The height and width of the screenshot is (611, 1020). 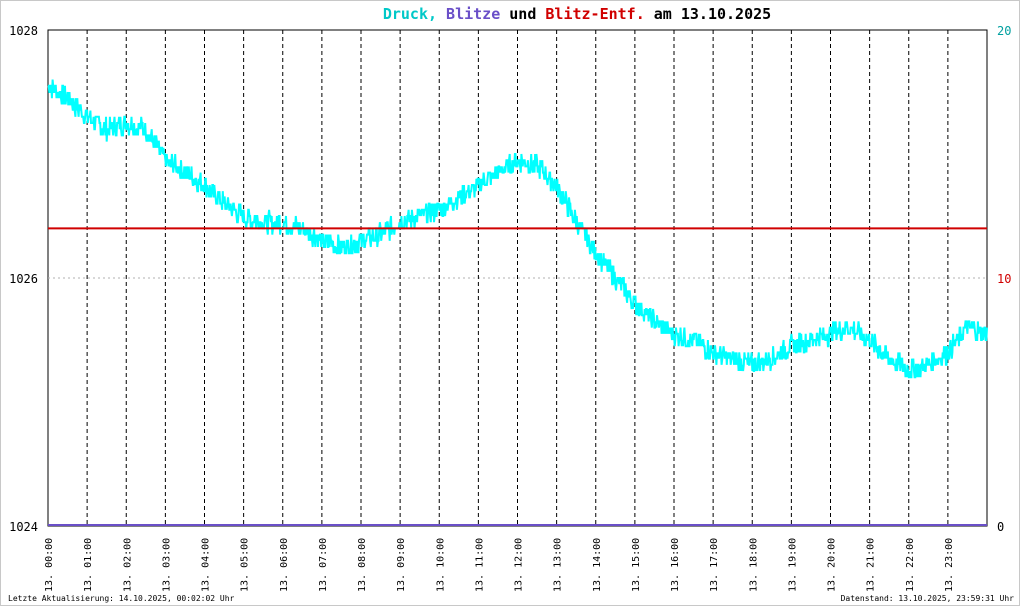 I want to click on x-tick-label: 13. 16:00, so click(x=675, y=565).